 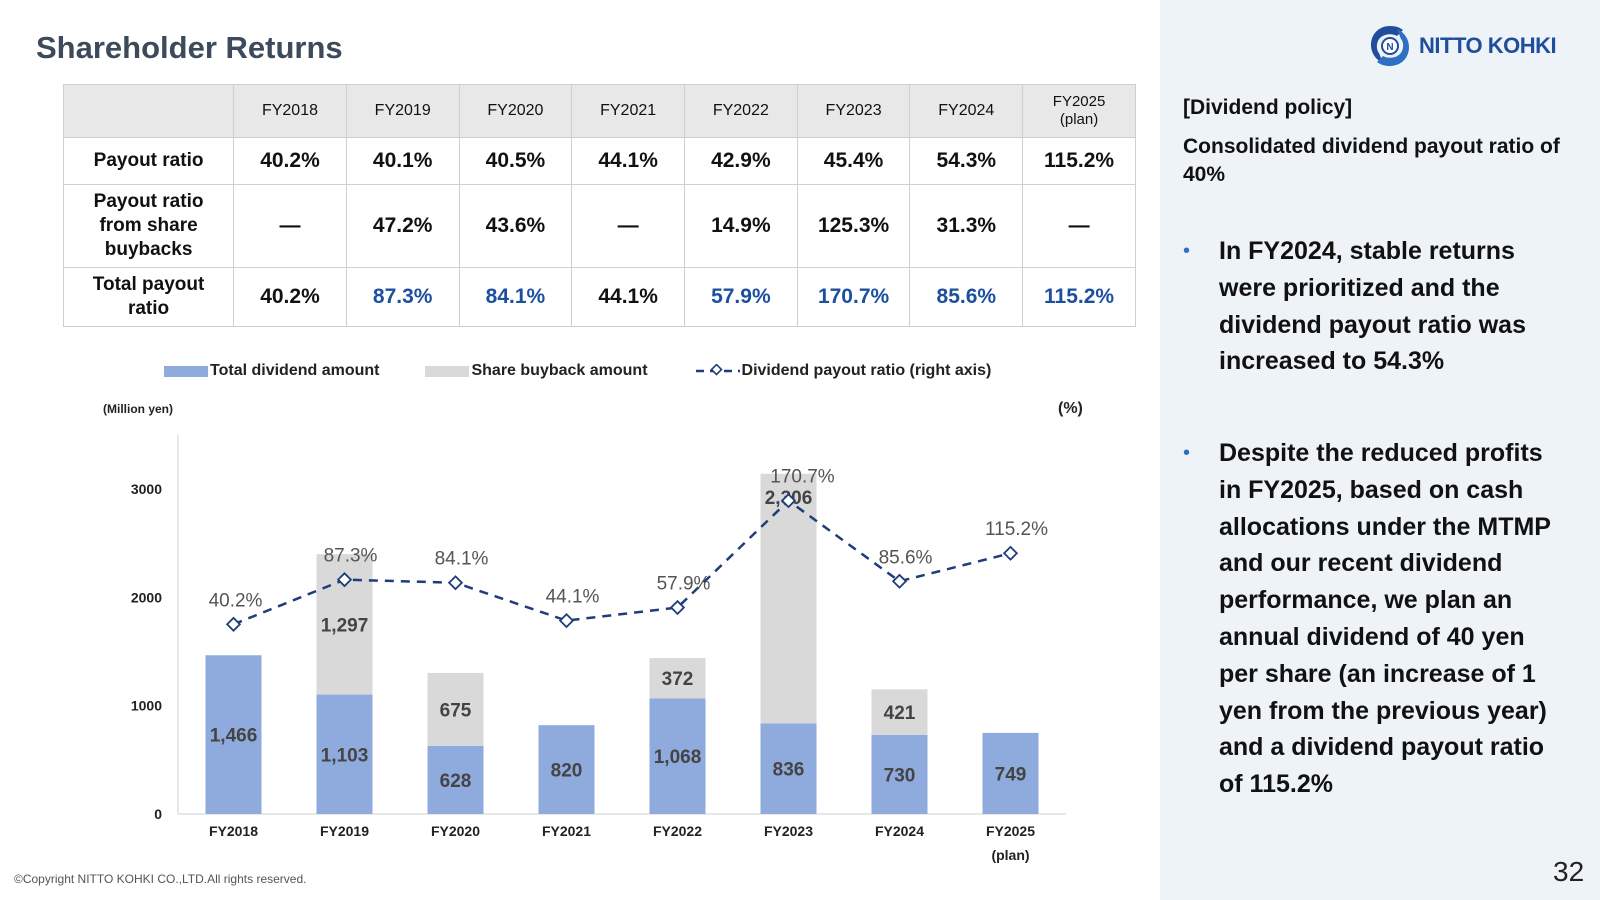 I want to click on bar-label-dividend: 1,068, so click(x=678, y=757).